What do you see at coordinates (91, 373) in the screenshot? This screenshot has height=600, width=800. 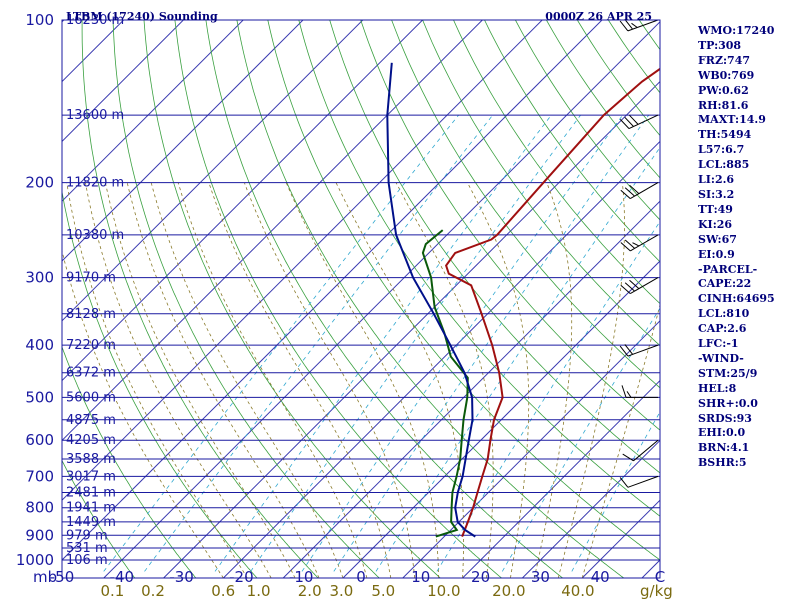 I see `altitude-label: 6372 m` at bounding box center [91, 373].